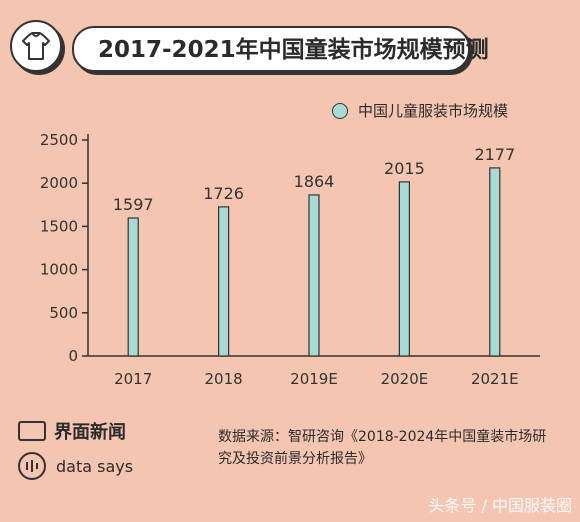 The image size is (580, 522). Describe the element at coordinates (32, 466) in the screenshot. I see `bars-icon` at that location.